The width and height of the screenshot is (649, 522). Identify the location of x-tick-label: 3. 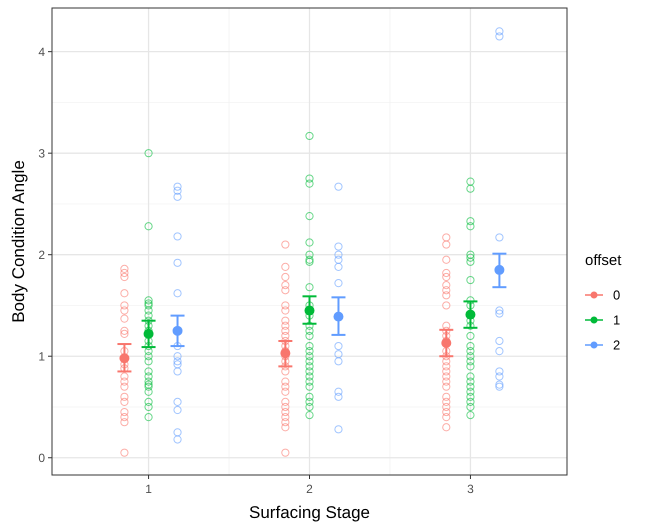
(470, 489).